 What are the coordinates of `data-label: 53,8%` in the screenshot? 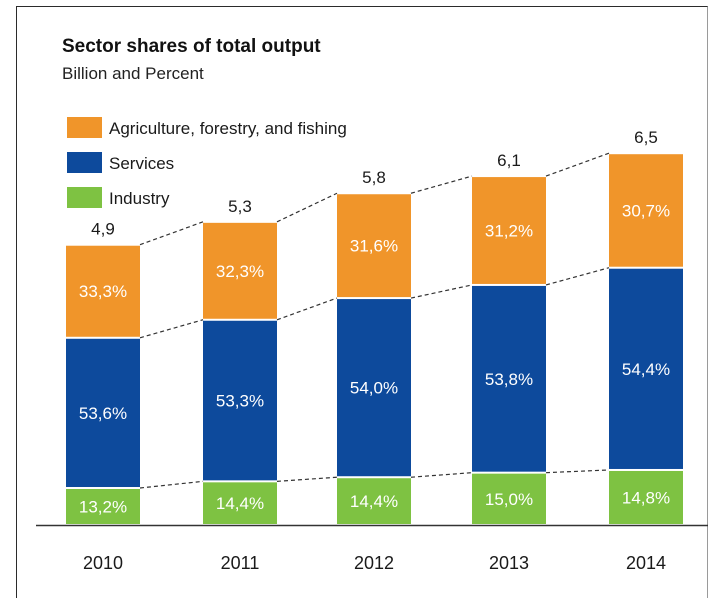 It's located at (509, 379).